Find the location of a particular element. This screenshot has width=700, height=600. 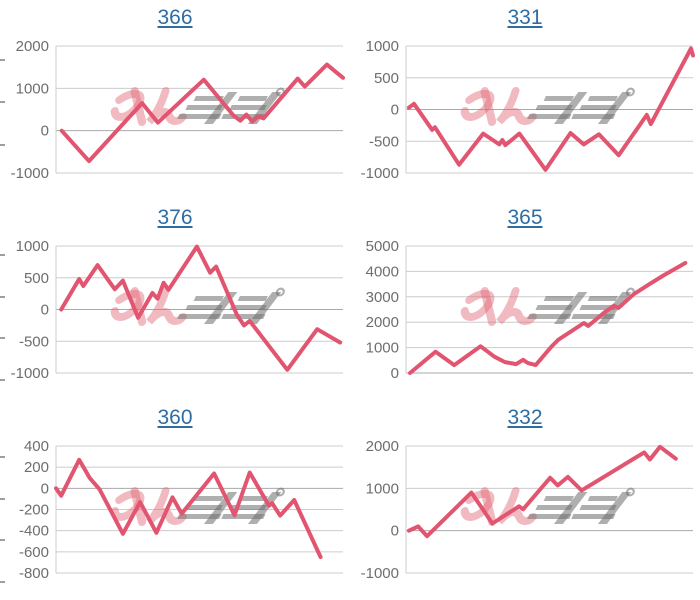

y-tick-label: 5000 is located at coordinates (382, 246).